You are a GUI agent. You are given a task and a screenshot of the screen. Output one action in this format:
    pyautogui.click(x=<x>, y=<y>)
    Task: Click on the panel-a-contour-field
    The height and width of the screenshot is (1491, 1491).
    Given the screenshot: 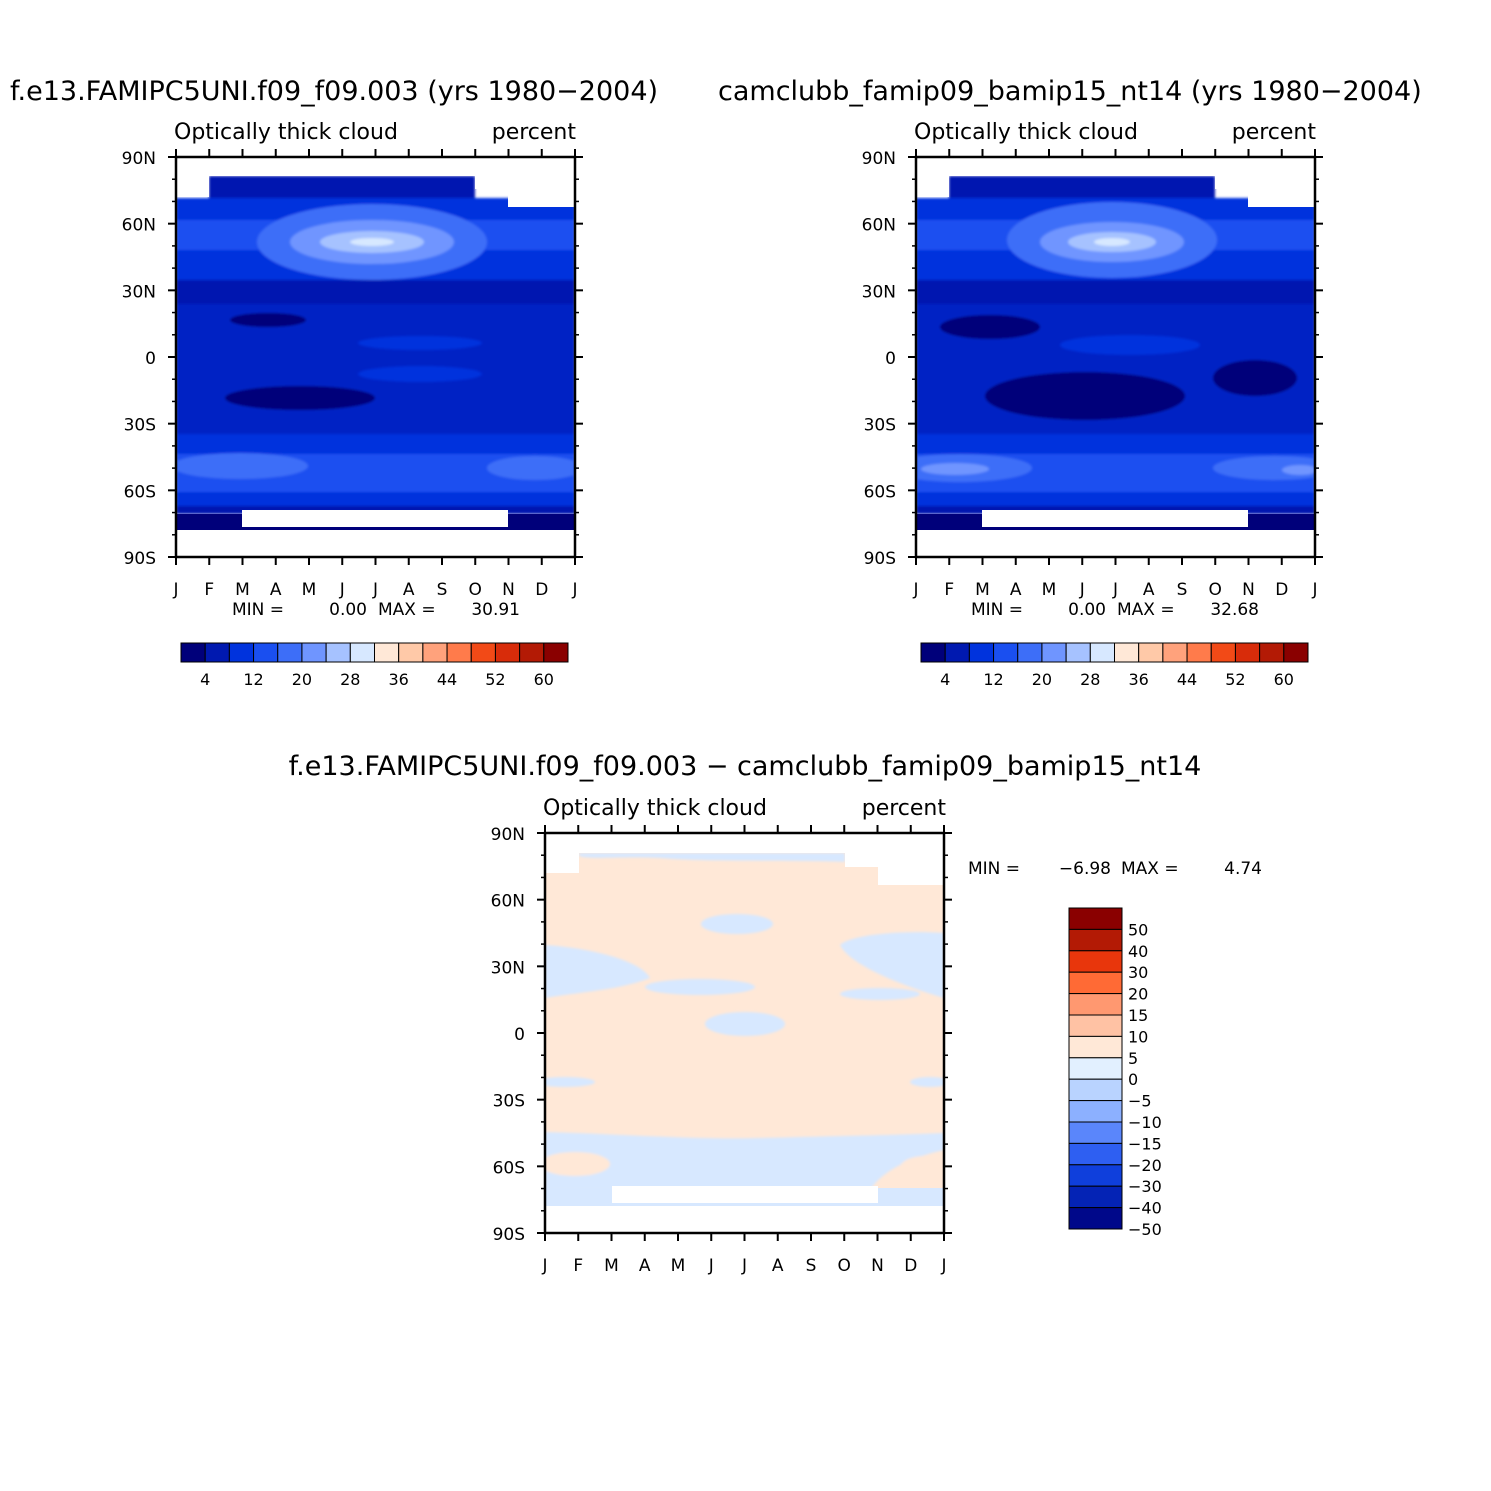 What is the action you would take?
    pyautogui.click(x=375, y=357)
    